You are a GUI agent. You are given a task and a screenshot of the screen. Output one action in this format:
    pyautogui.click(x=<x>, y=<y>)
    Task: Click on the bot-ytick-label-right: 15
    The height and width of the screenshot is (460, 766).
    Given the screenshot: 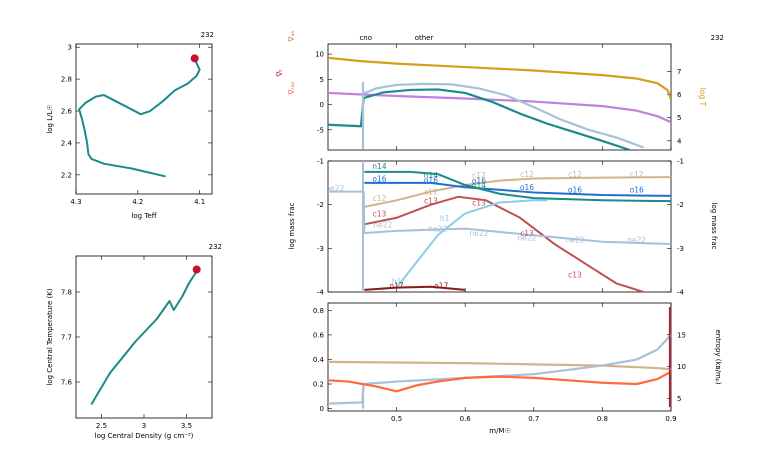 What is the action you would take?
    pyautogui.click(x=681, y=335)
    